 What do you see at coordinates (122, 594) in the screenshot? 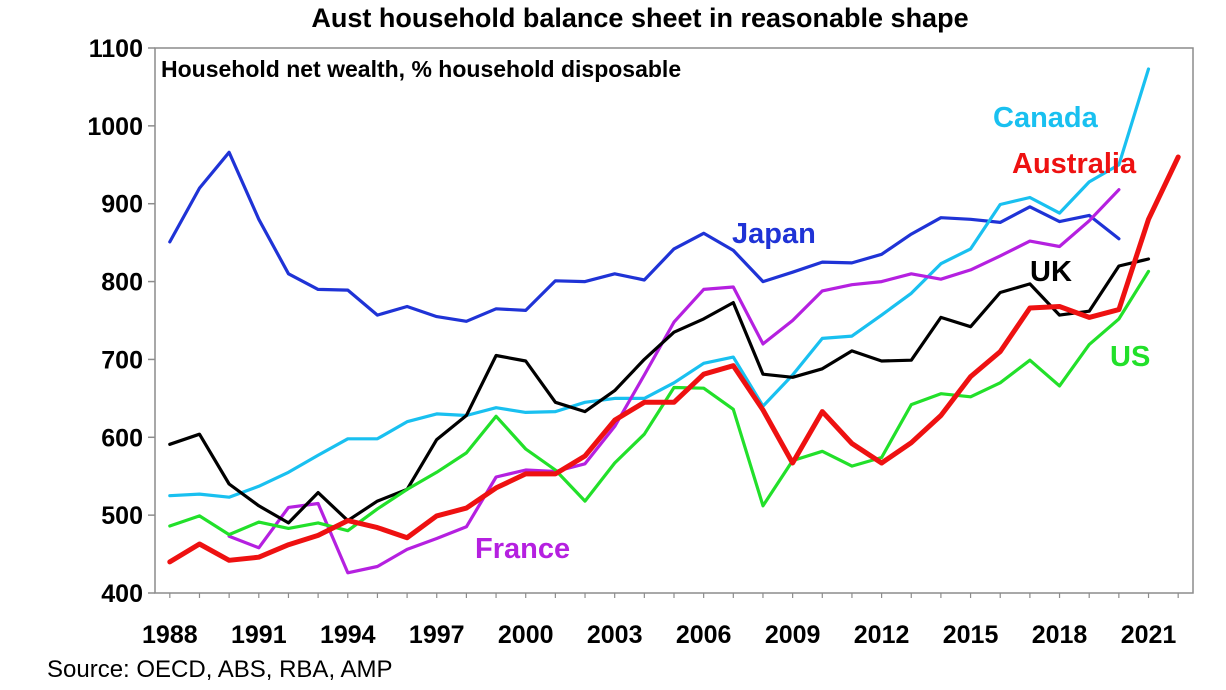
I see `y-tick-label: 400` at bounding box center [122, 594].